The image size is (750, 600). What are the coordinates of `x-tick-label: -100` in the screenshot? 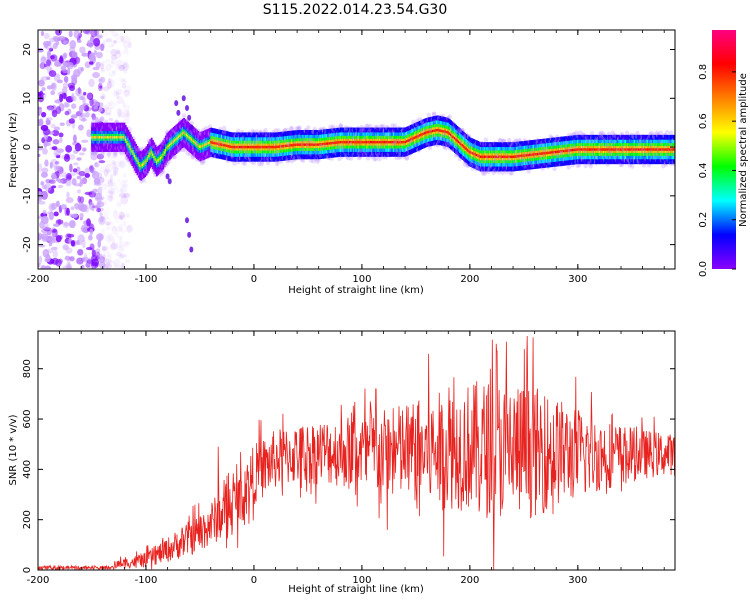 It's located at (146, 279).